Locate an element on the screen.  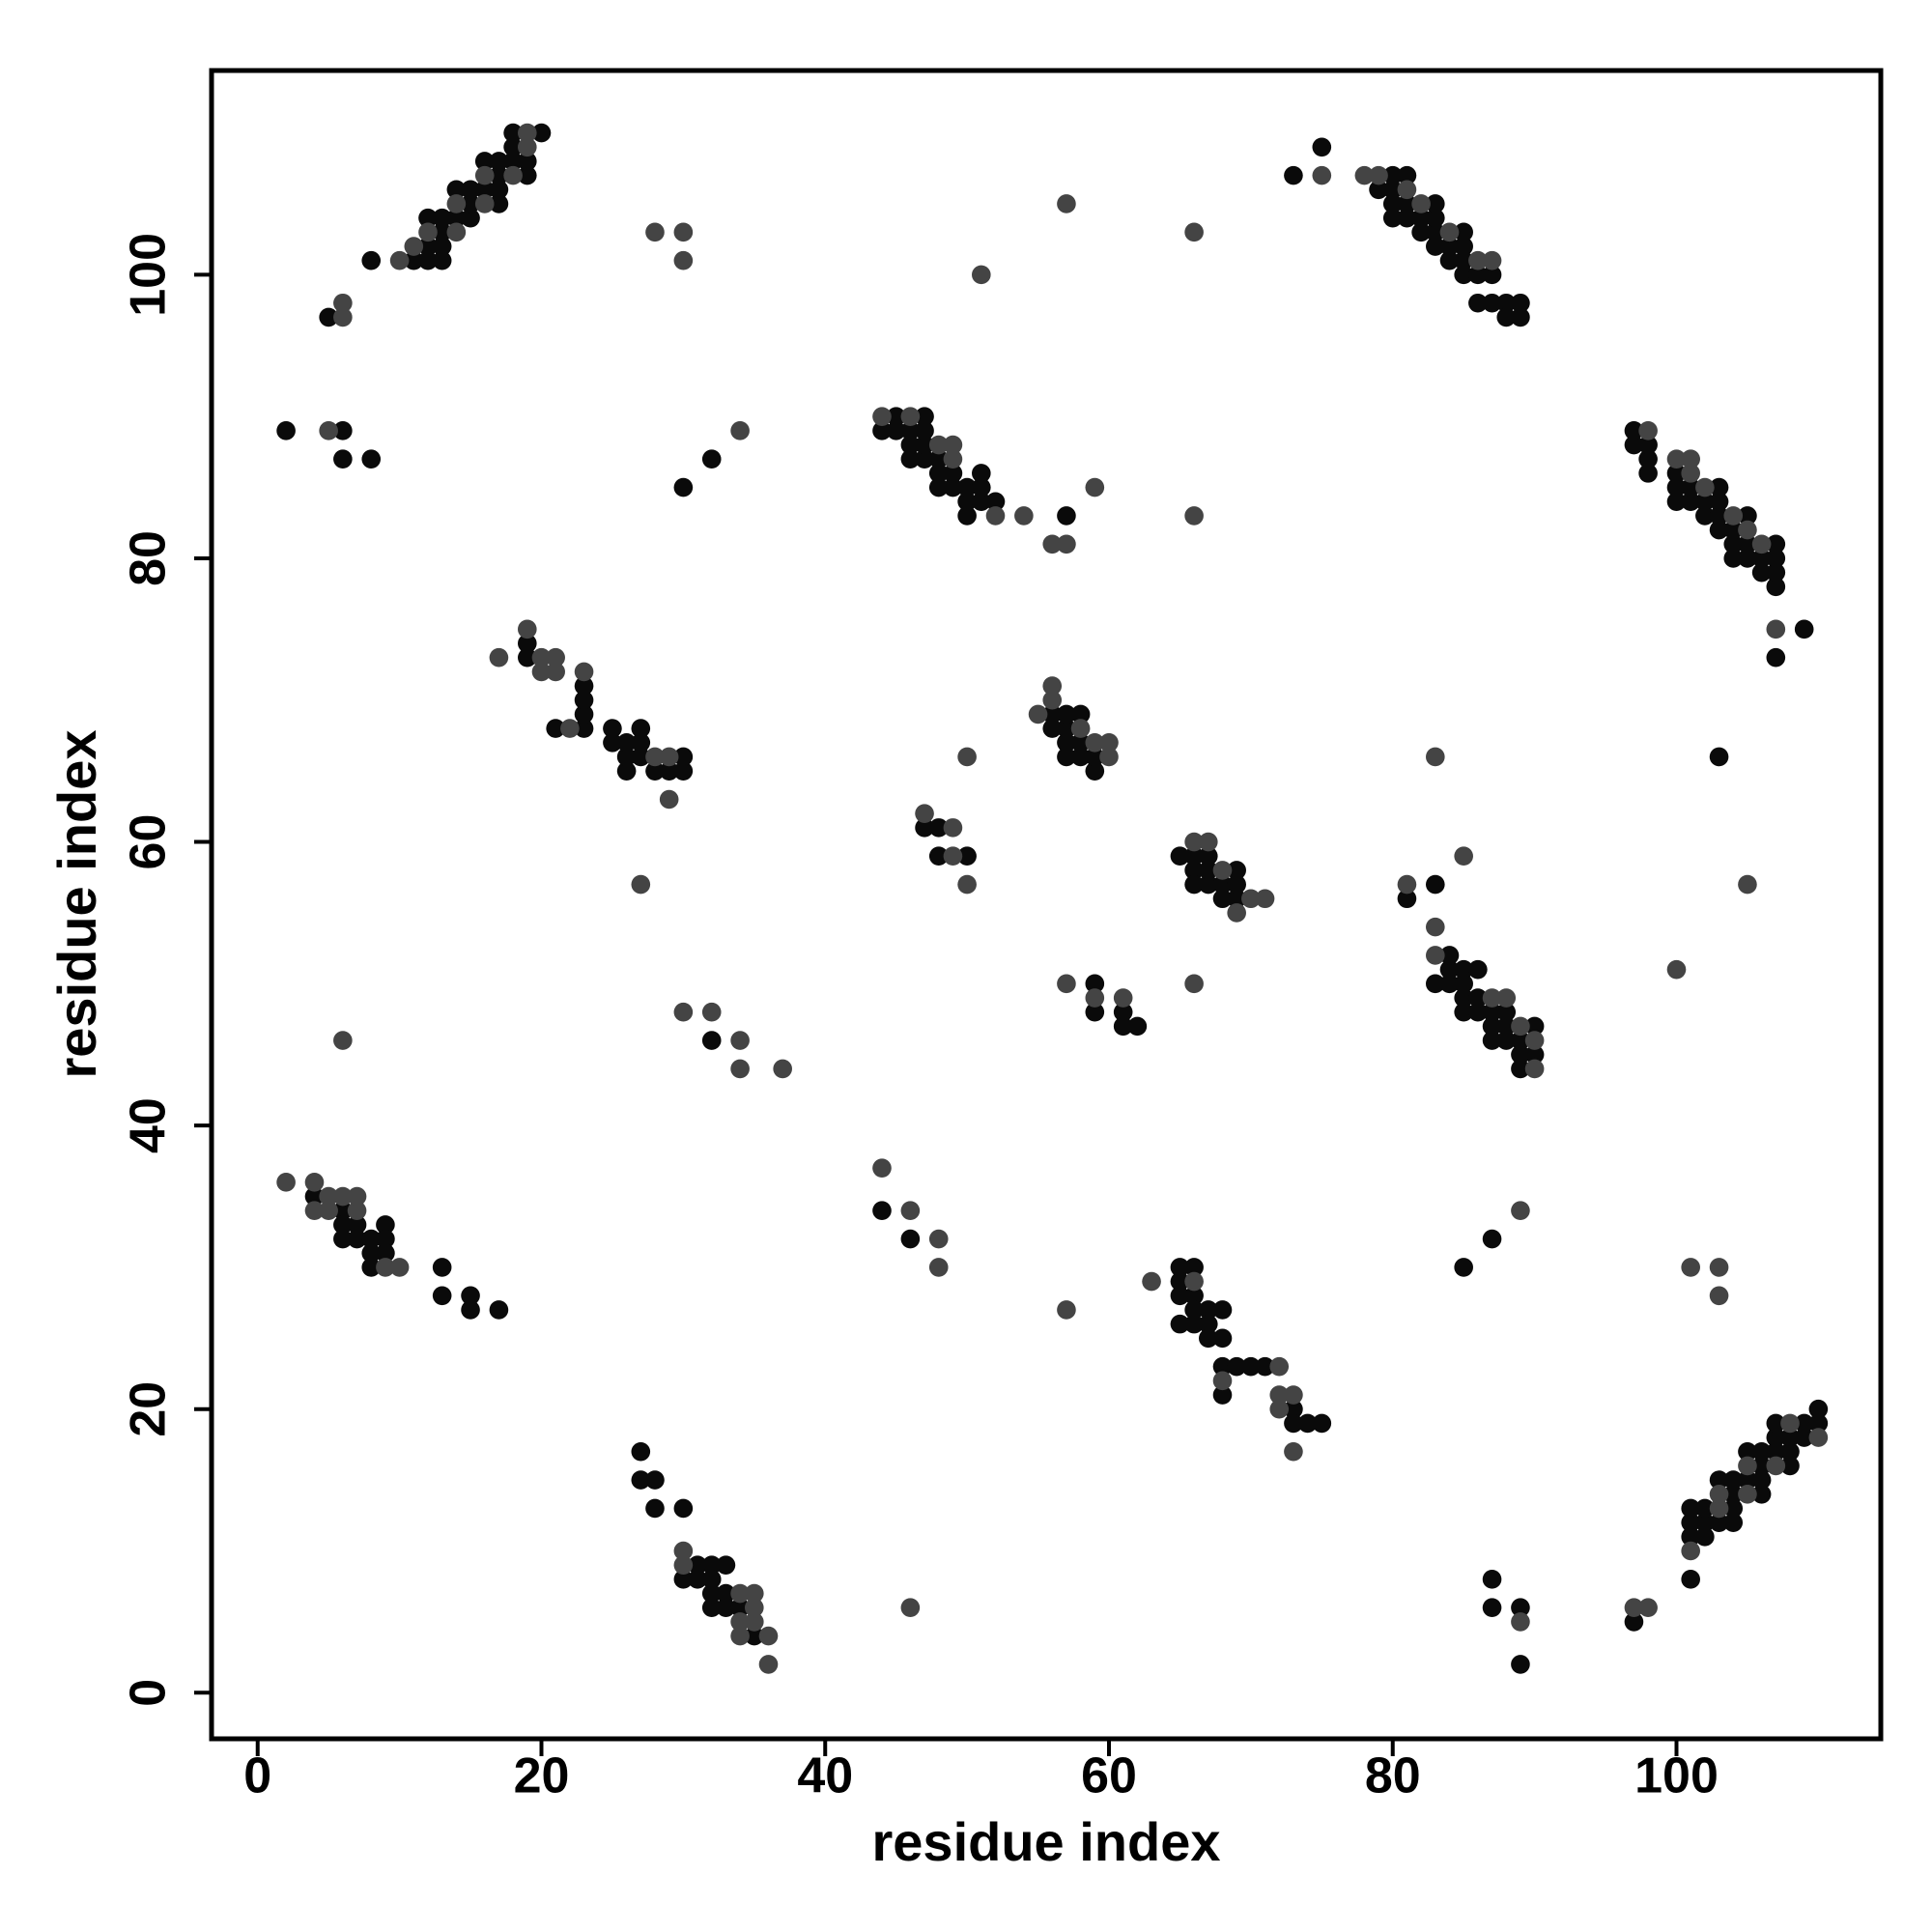
y-tick-label: 40 is located at coordinates (149, 1125).